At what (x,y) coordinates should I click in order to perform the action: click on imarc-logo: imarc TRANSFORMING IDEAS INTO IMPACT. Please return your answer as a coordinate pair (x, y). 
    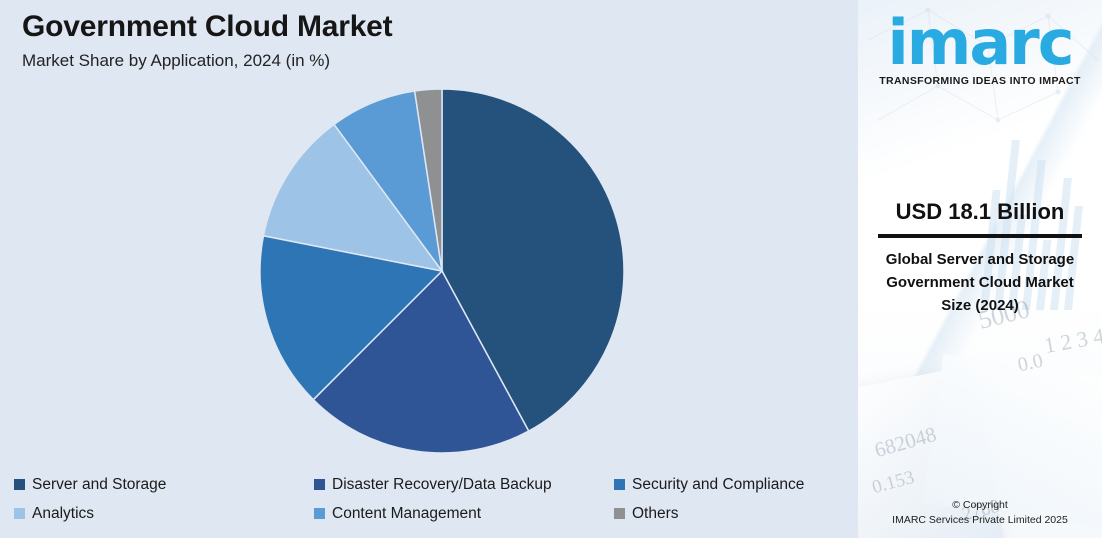
    Looking at the image, I should click on (980, 46).